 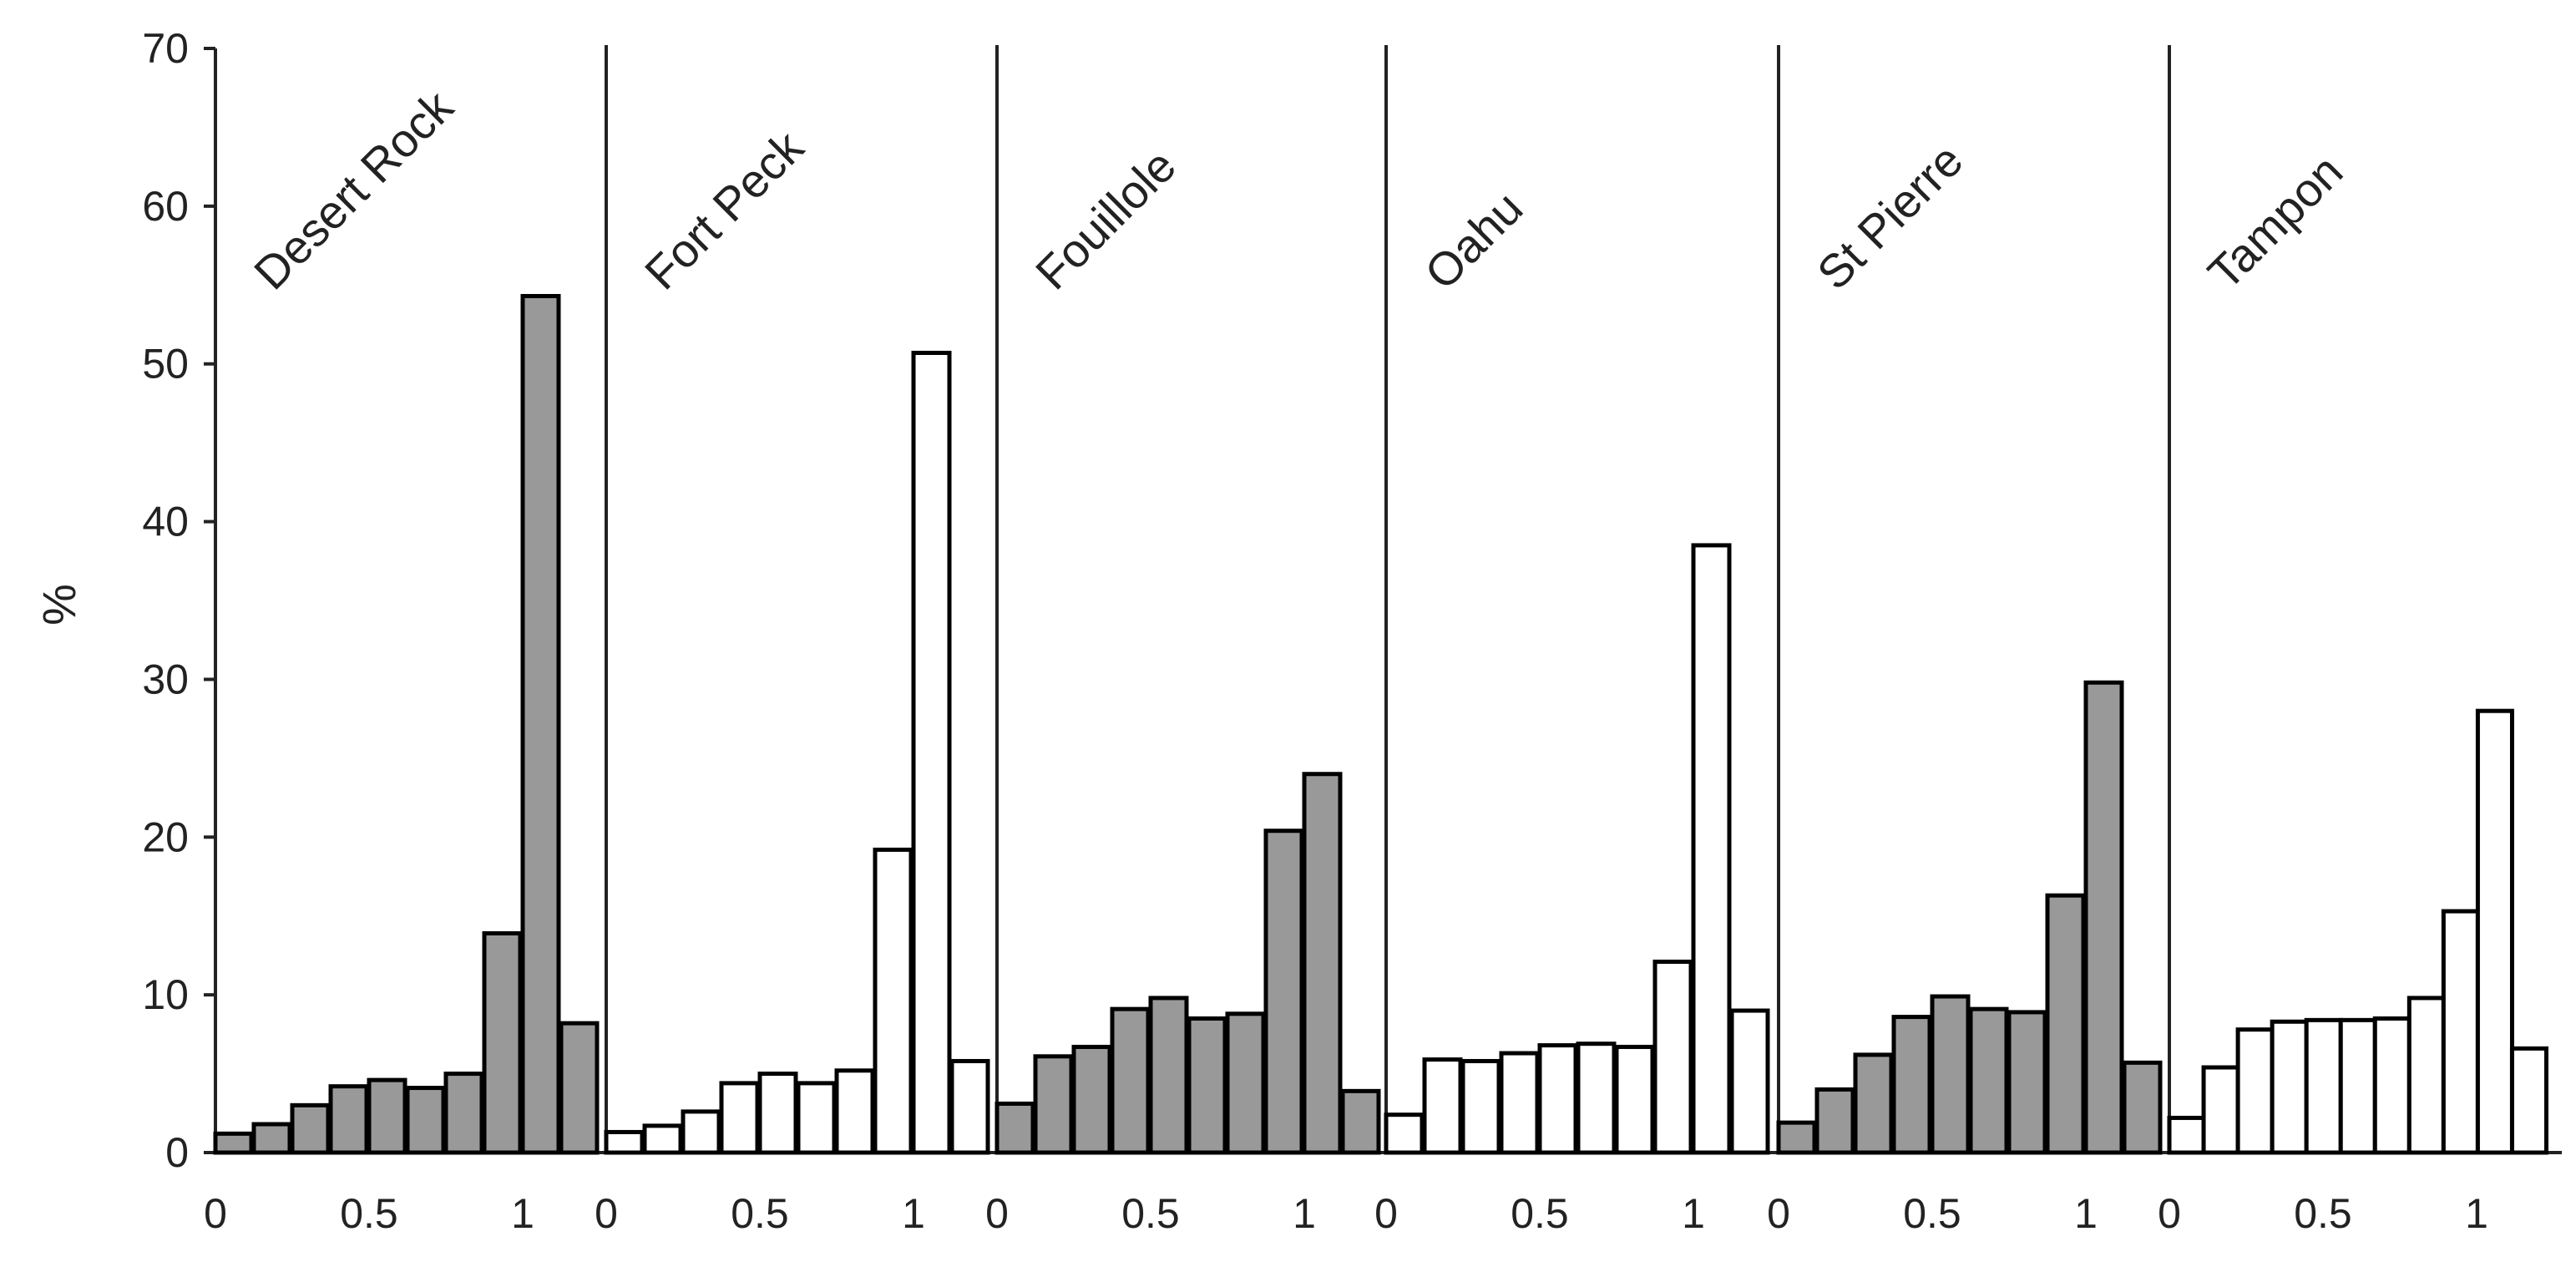 What do you see at coordinates (165, 207) in the screenshot?
I see `y-tick-label: 60` at bounding box center [165, 207].